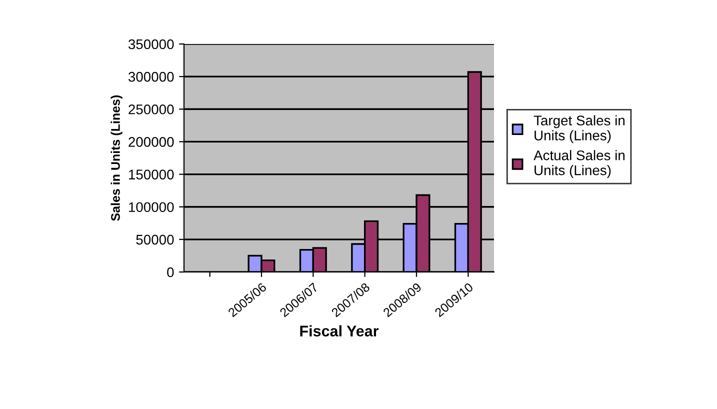  Describe the element at coordinates (151, 44) in the screenshot. I see `y-tick-label: 350000` at that location.